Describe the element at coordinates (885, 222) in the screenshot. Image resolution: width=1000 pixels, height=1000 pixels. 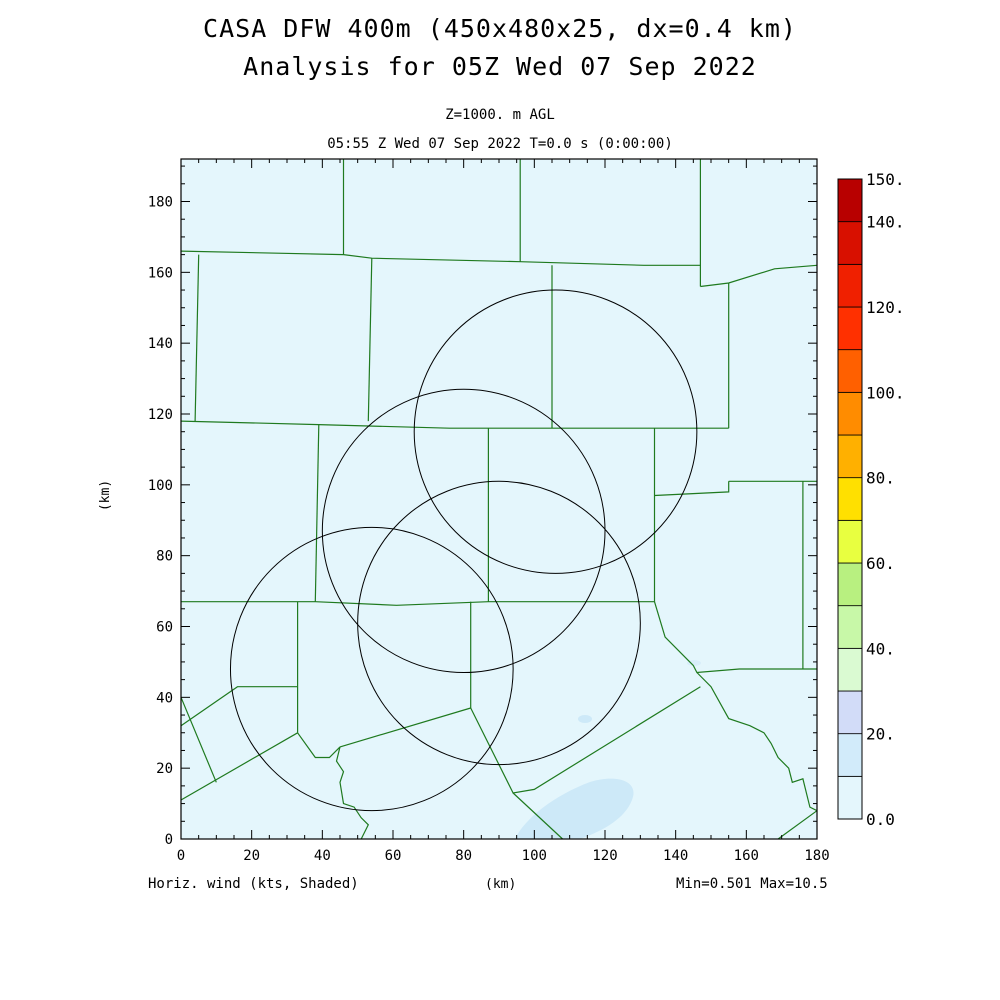
I see `colorbar-label: 140.` at that location.